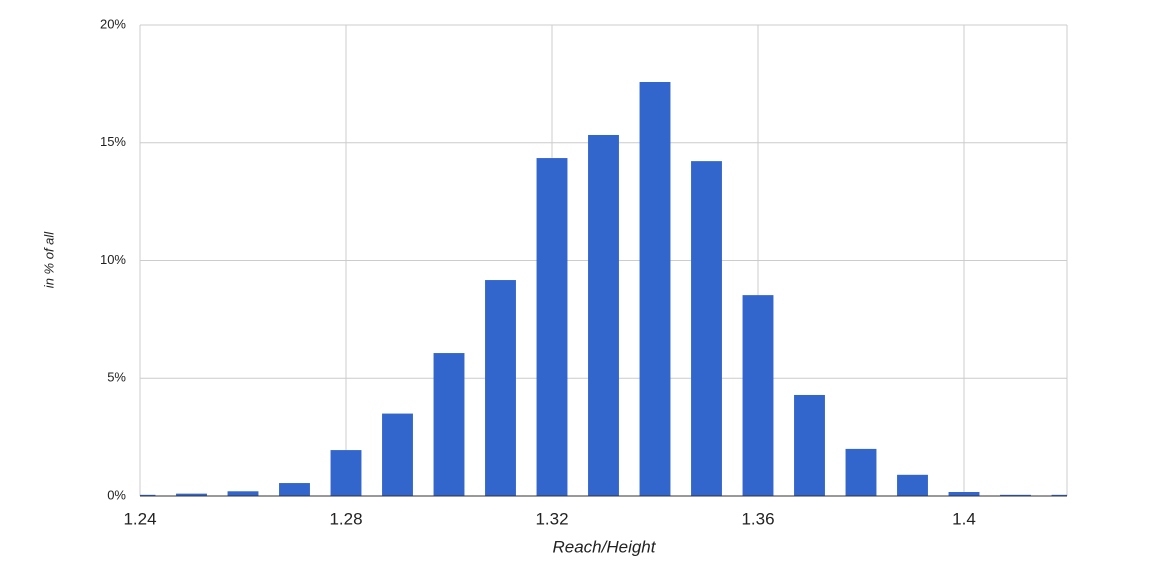  I want to click on y-tick-label: 20%, so click(113, 23).